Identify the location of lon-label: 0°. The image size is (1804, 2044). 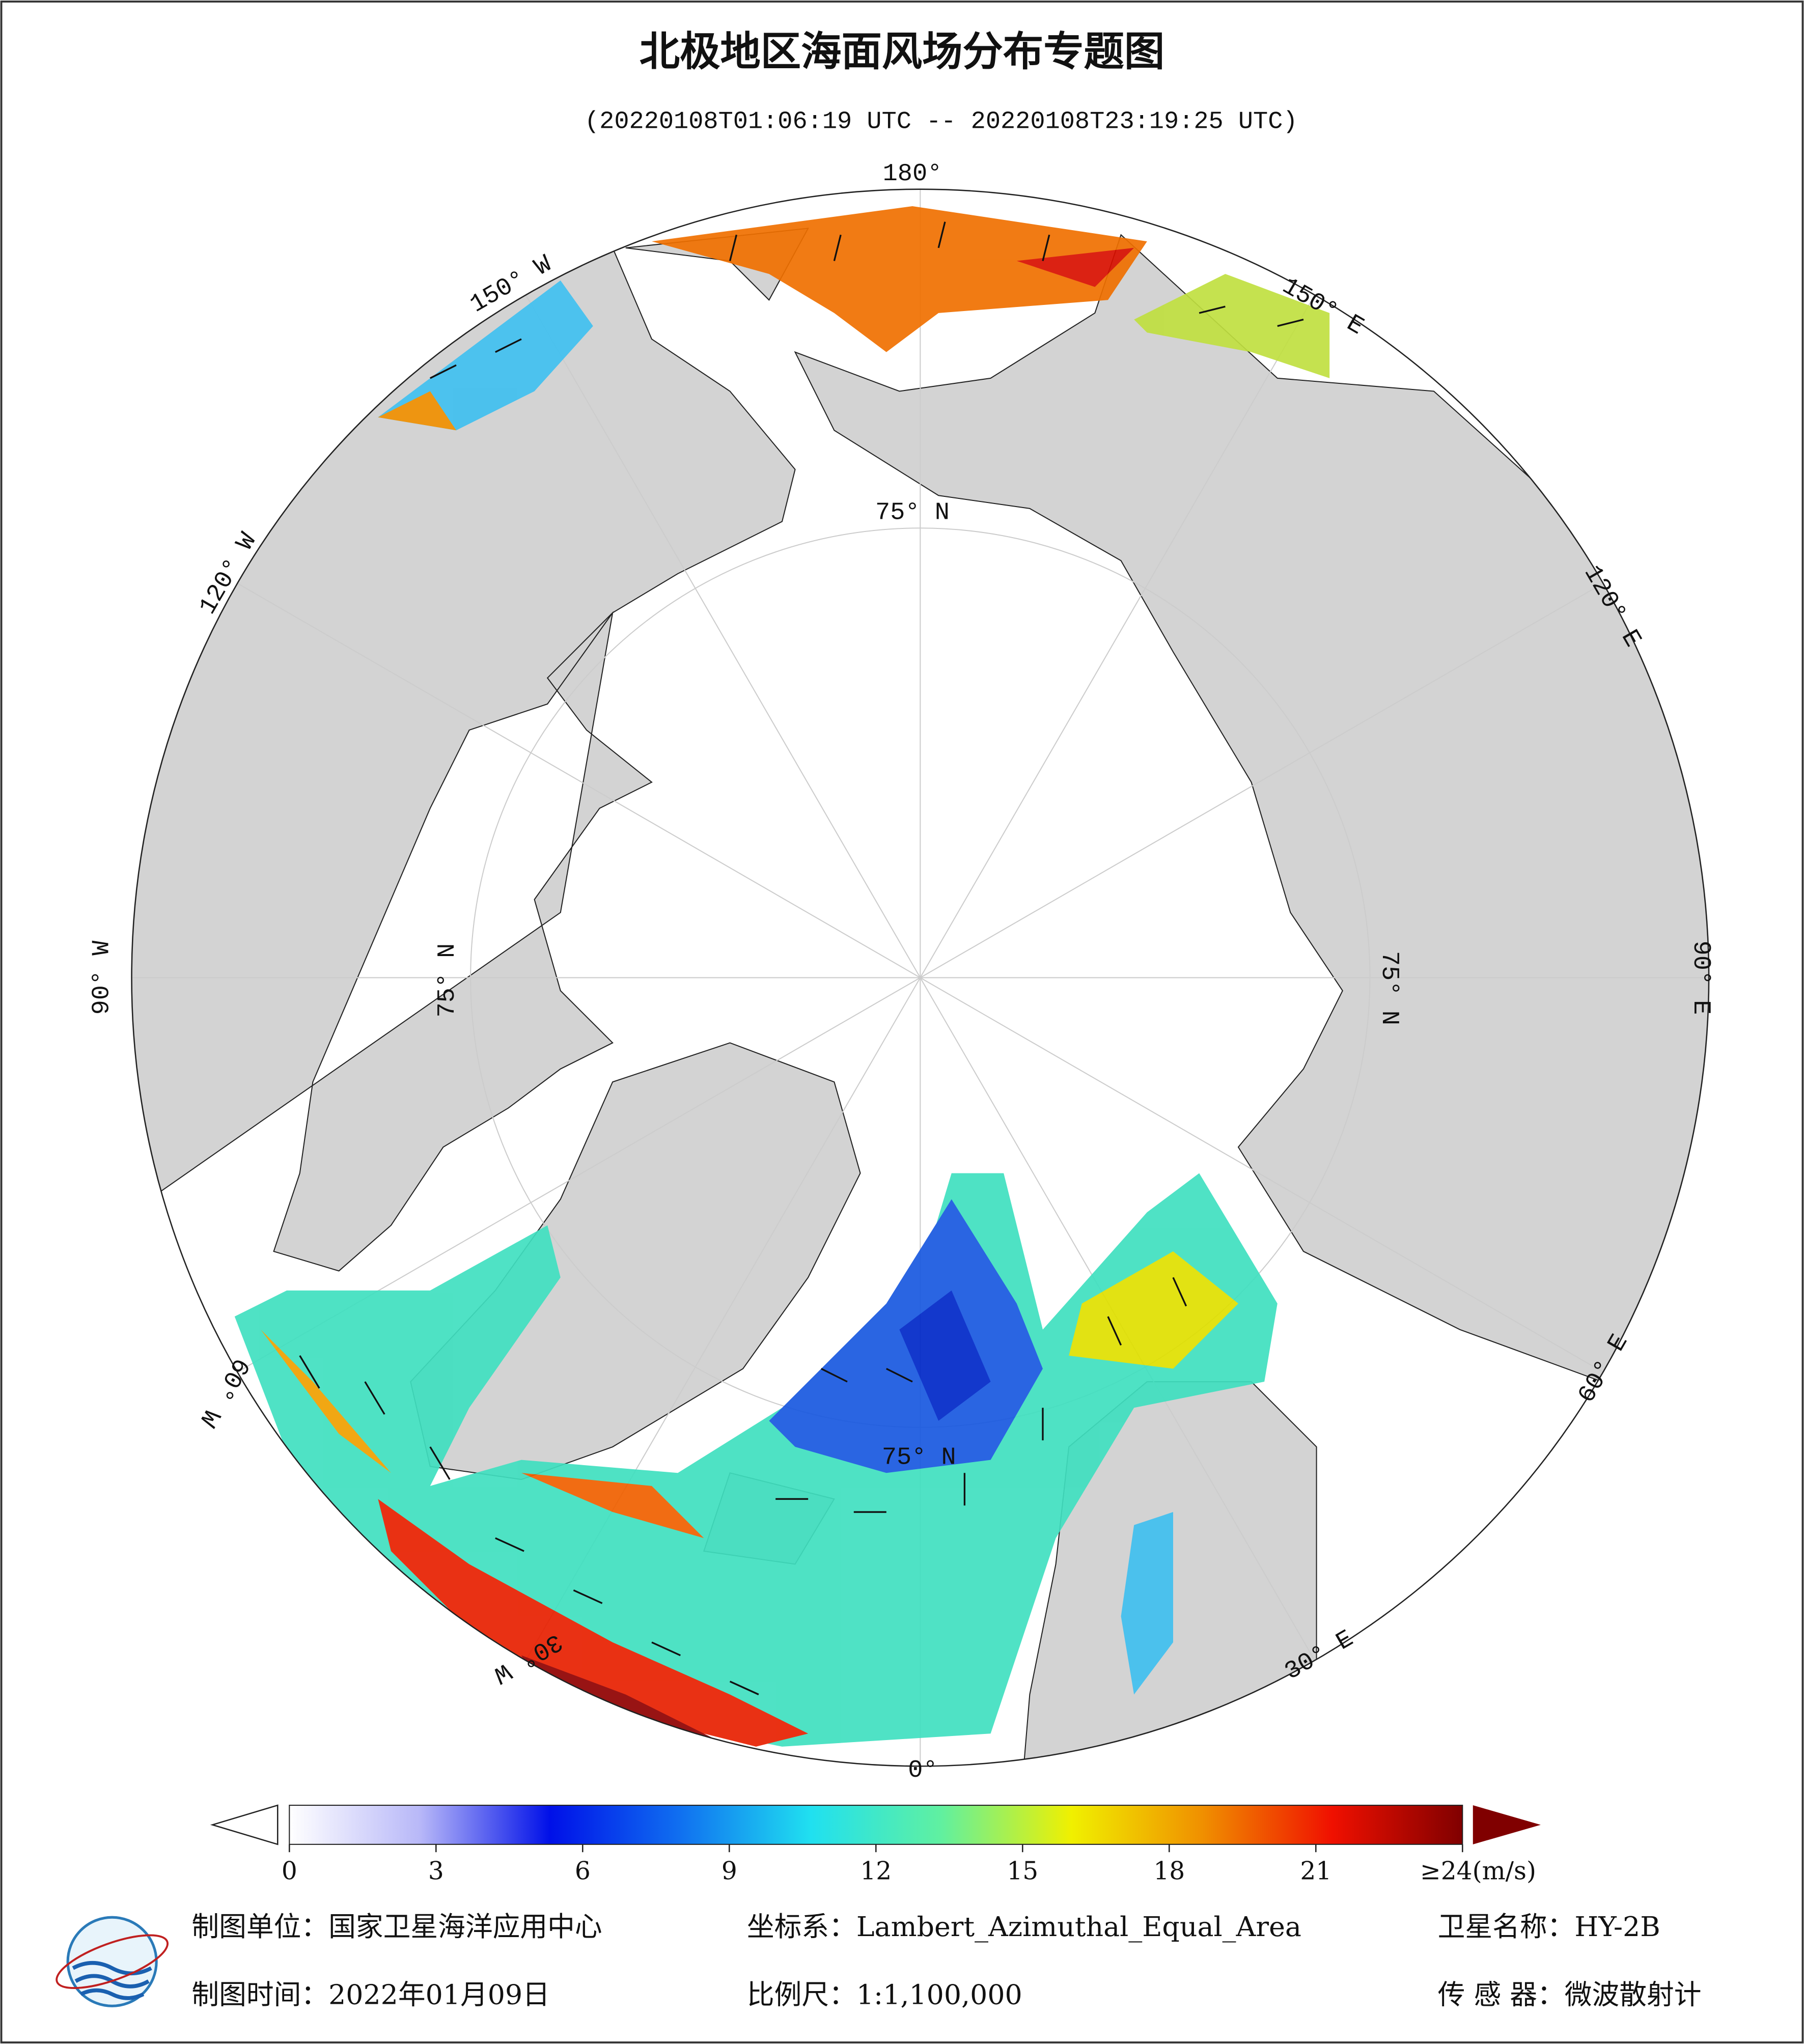
(922, 1770).